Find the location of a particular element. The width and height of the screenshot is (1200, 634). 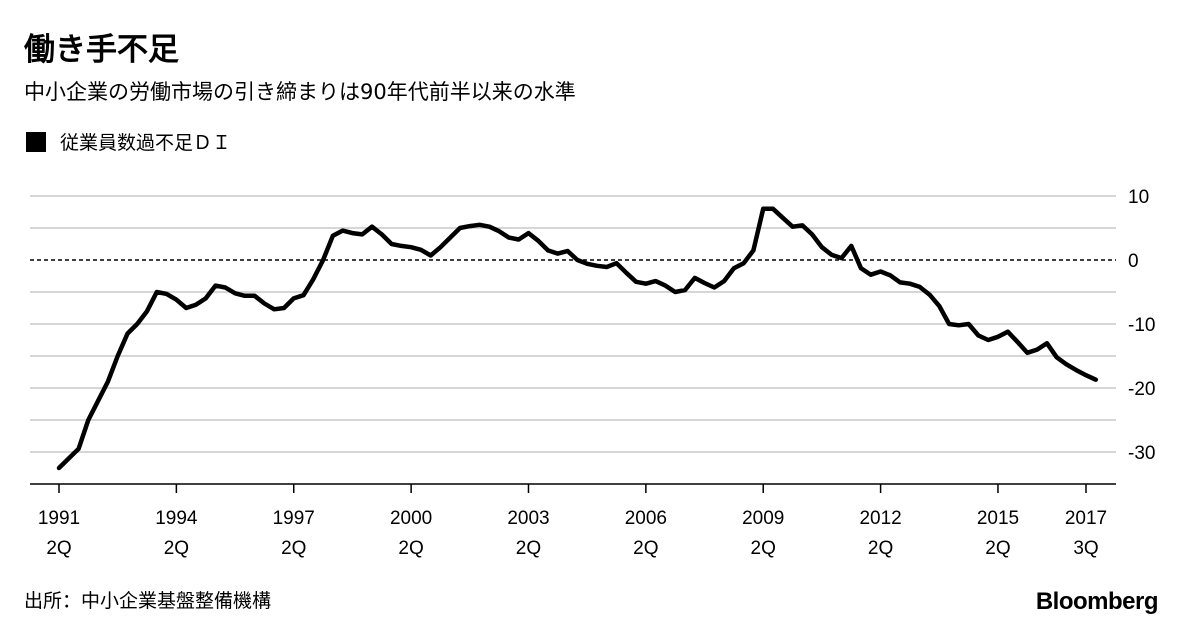

y-tick-label: 0 is located at coordinates (1133, 261).